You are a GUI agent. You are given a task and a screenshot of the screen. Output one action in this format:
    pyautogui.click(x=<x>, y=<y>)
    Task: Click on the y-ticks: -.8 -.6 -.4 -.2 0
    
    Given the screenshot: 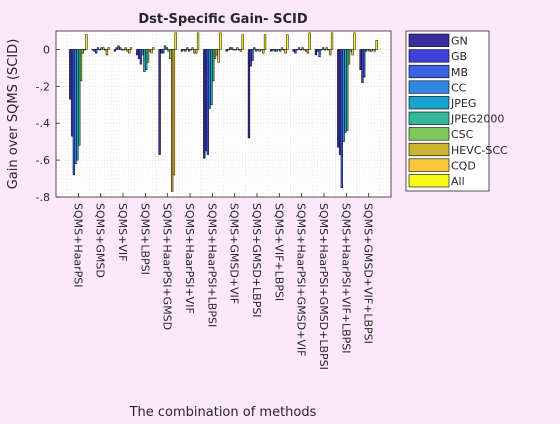 What is the action you would take?
    pyautogui.click(x=48, y=123)
    